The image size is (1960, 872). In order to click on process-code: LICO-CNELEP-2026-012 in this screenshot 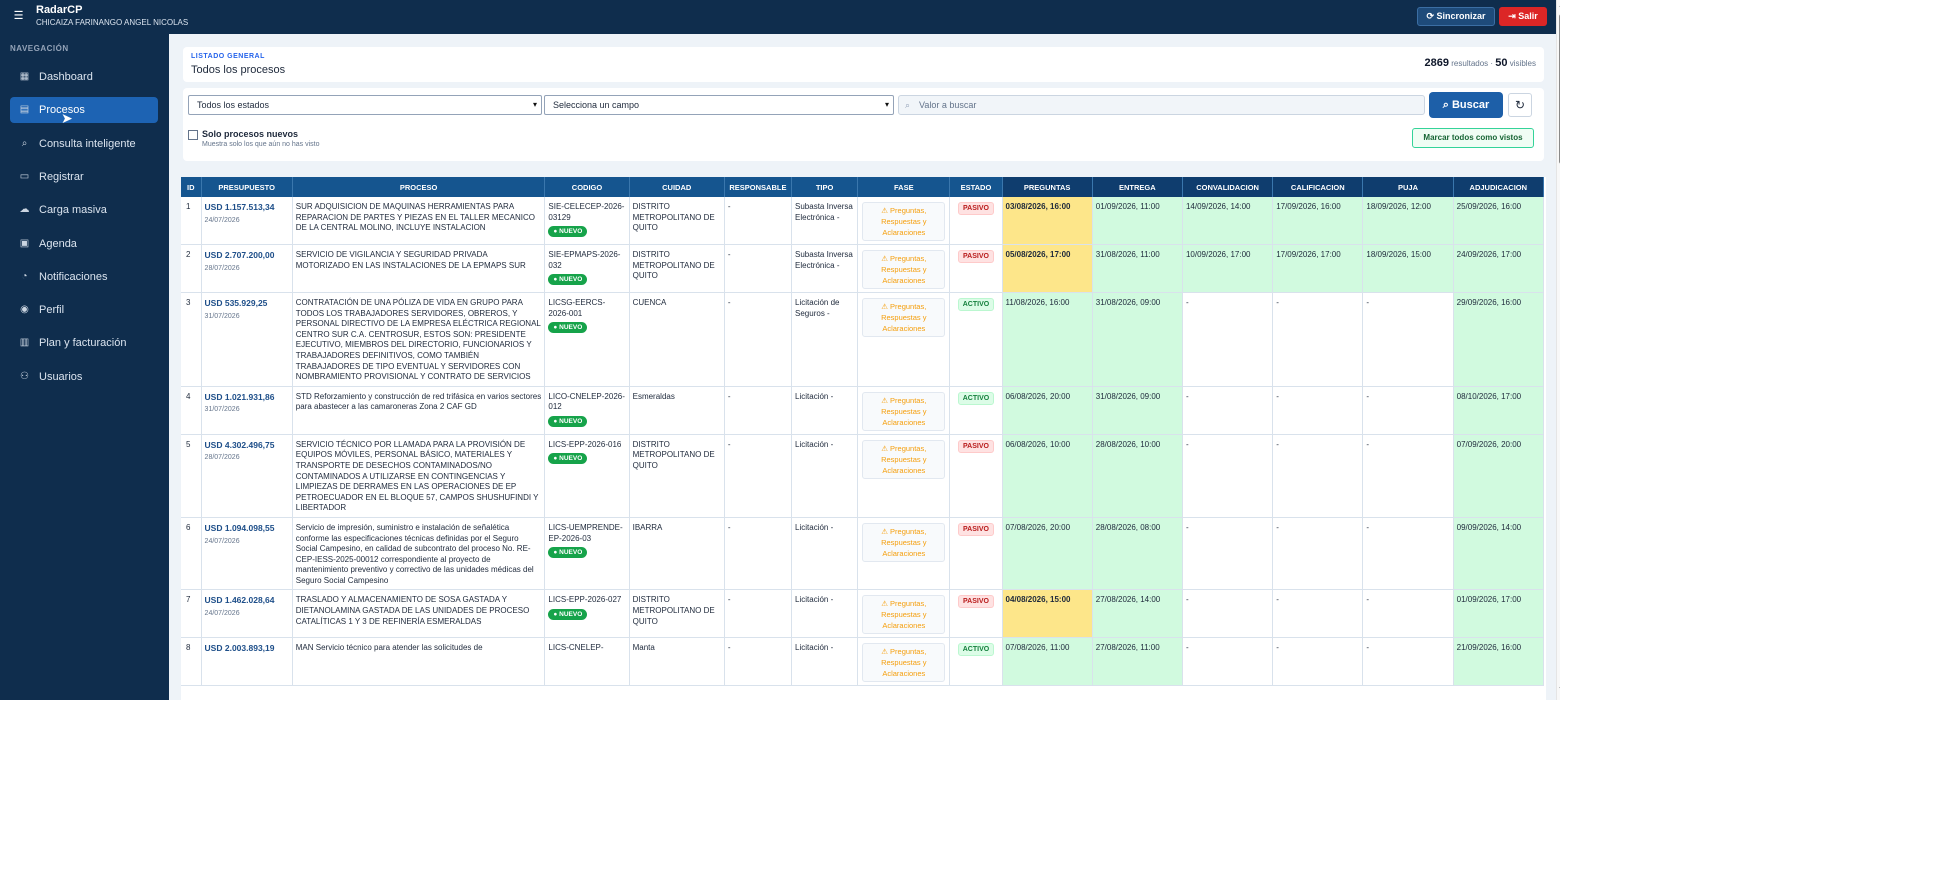, I will do `click(586, 401)`.